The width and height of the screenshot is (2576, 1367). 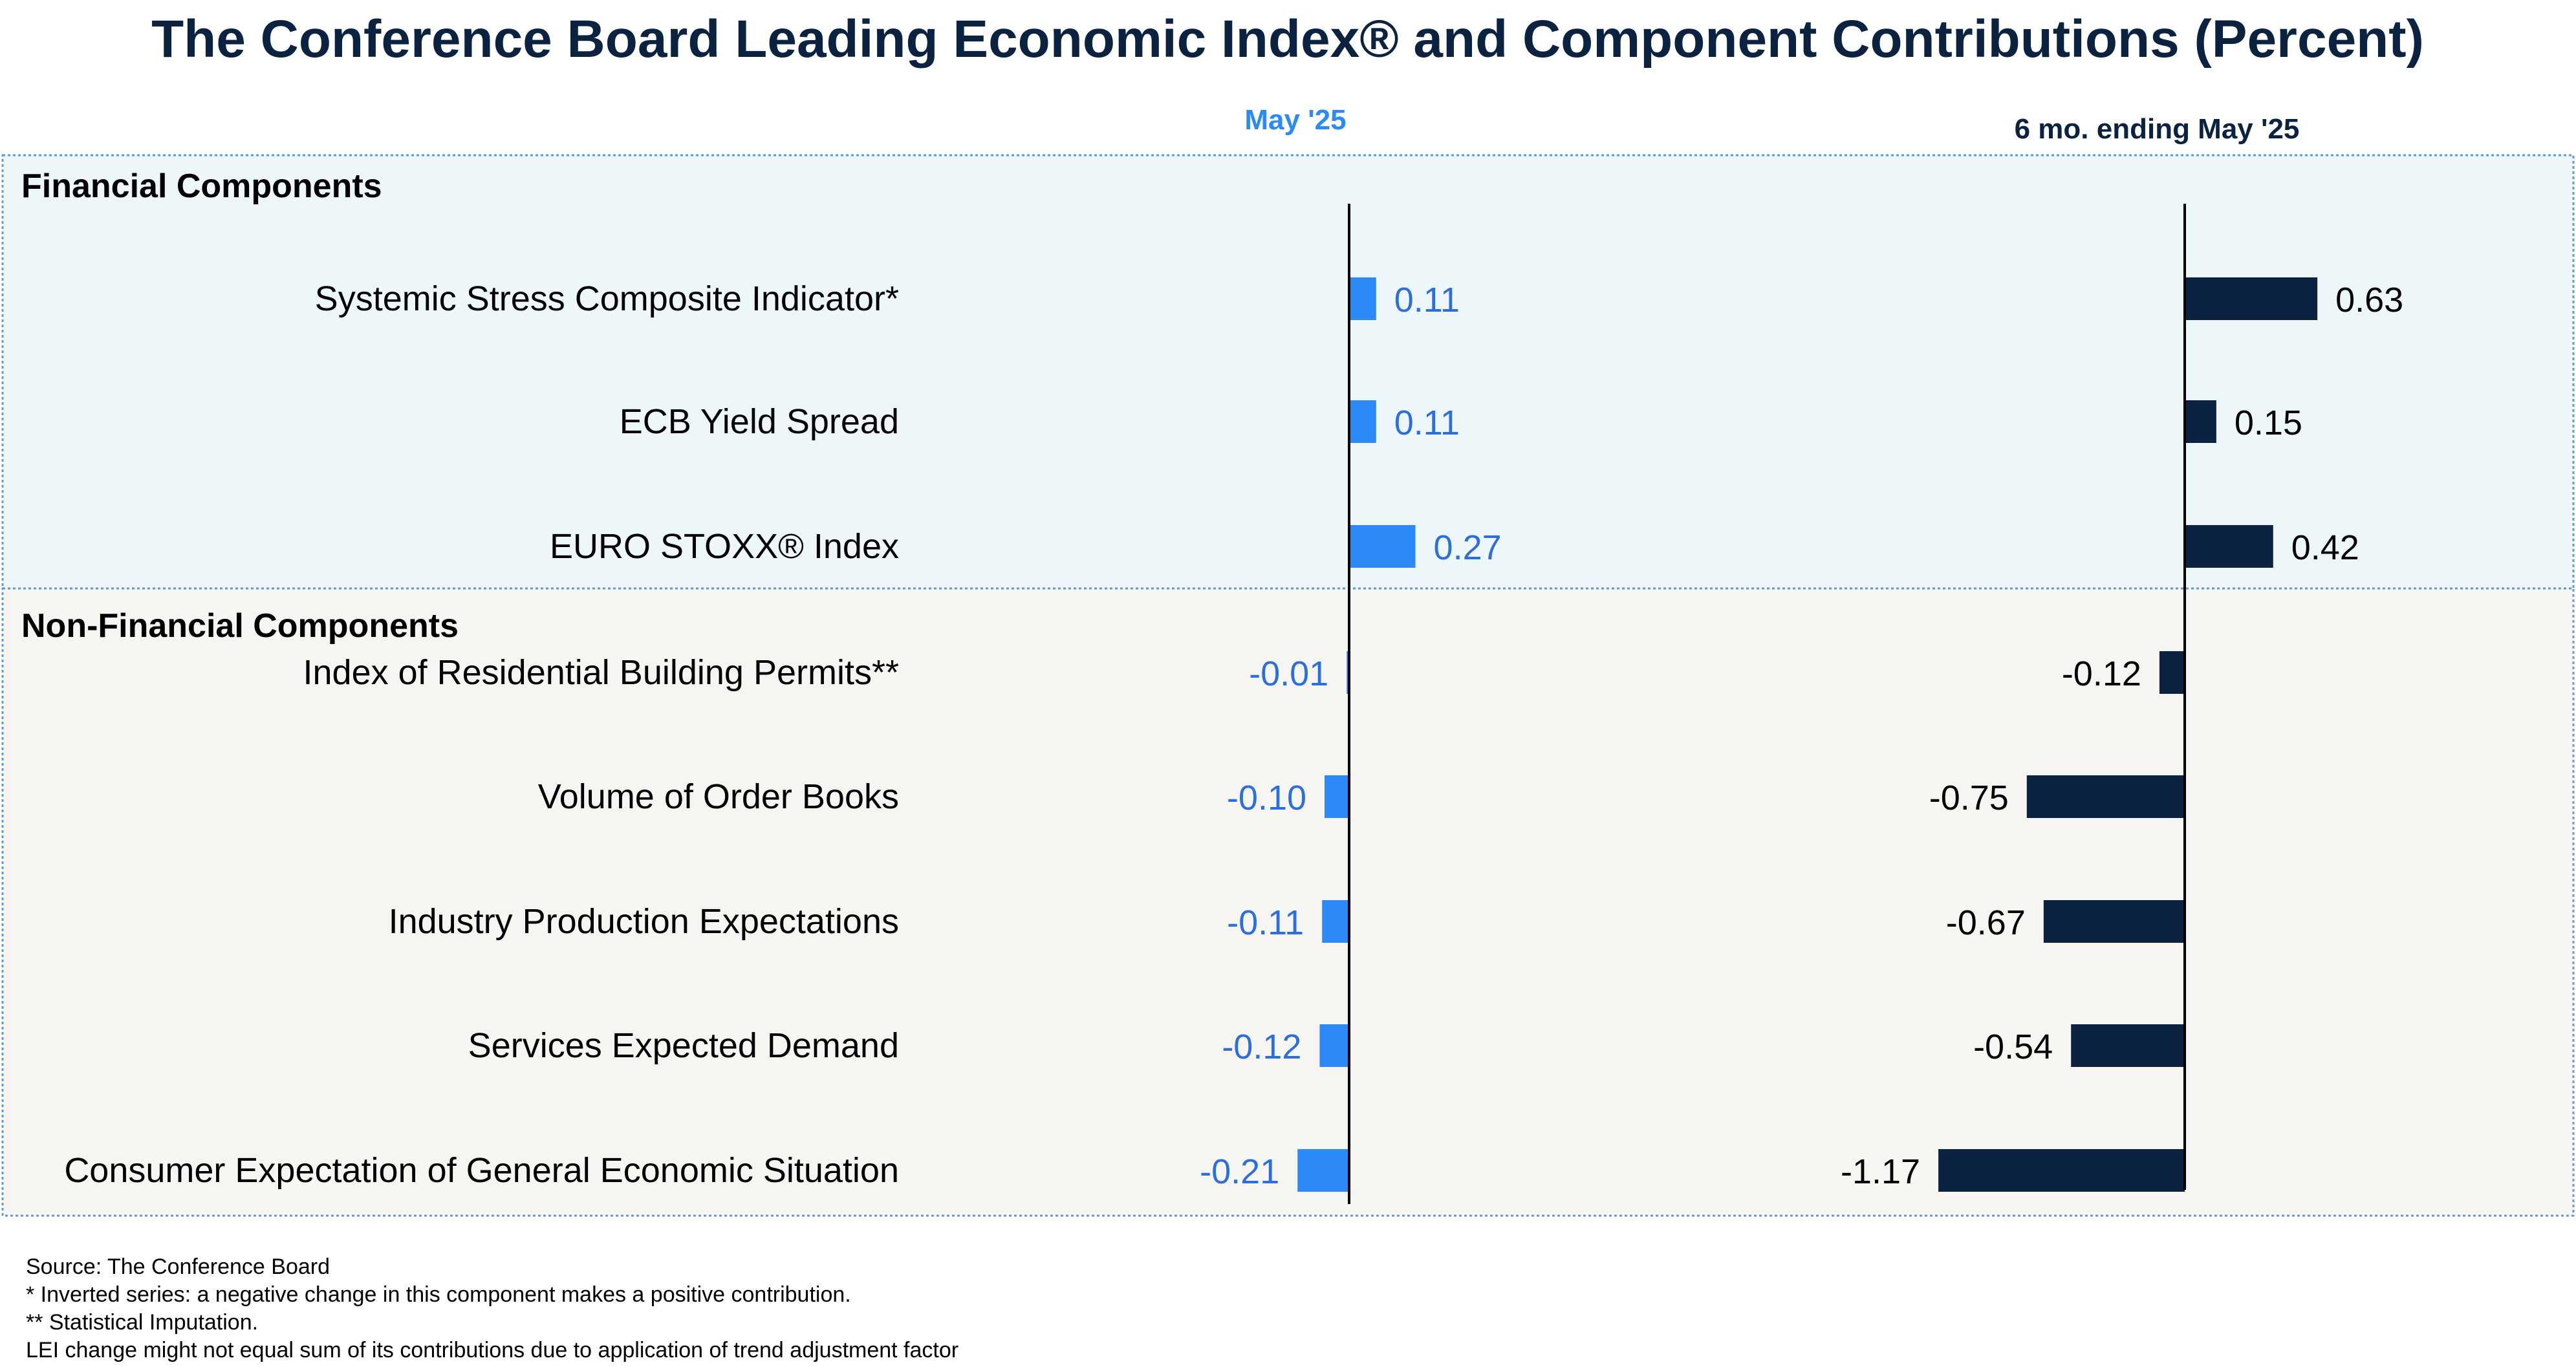 I want to click on data-label: -0.21, so click(x=1239, y=1172).